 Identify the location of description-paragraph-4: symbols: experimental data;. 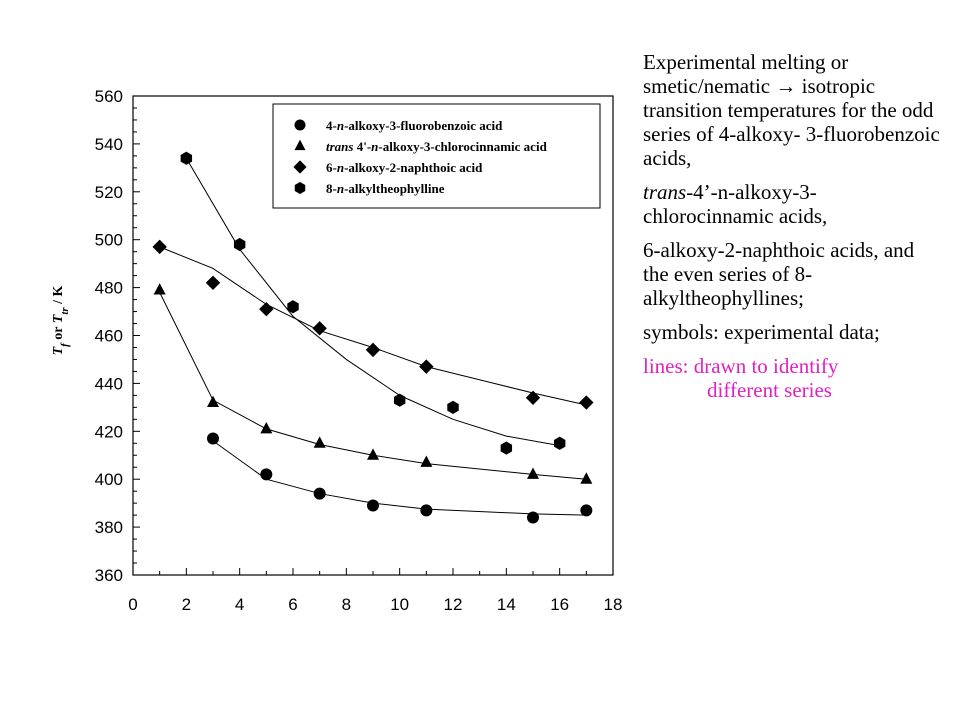
(761, 332).